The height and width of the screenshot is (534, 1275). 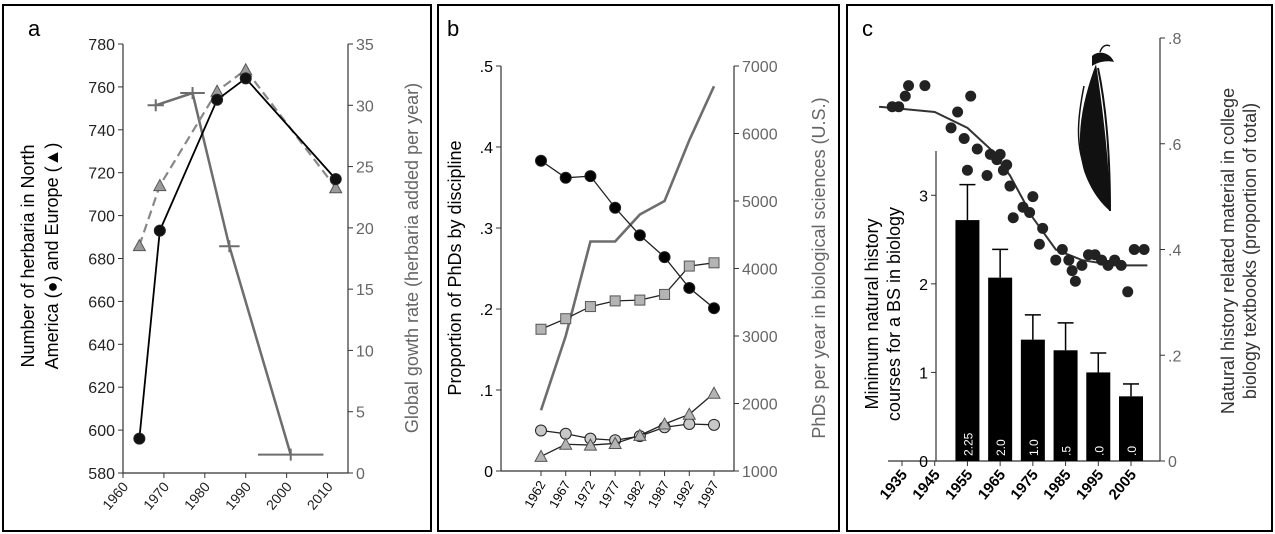 I want to click on y-tick-label: 2, so click(x=923, y=285).